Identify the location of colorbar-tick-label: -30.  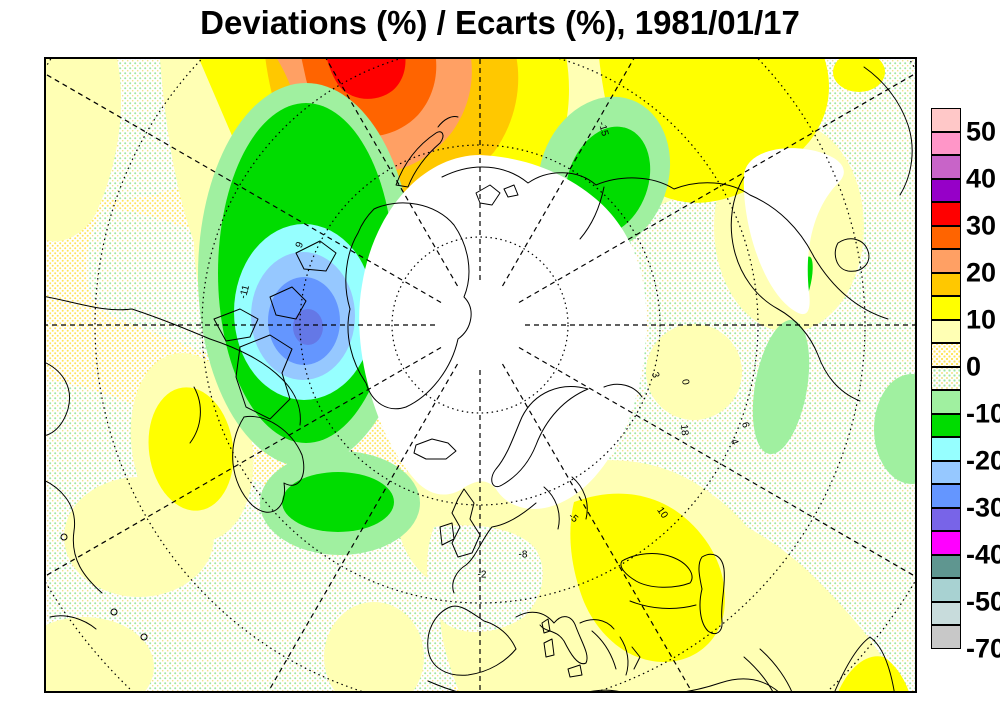
(983, 507).